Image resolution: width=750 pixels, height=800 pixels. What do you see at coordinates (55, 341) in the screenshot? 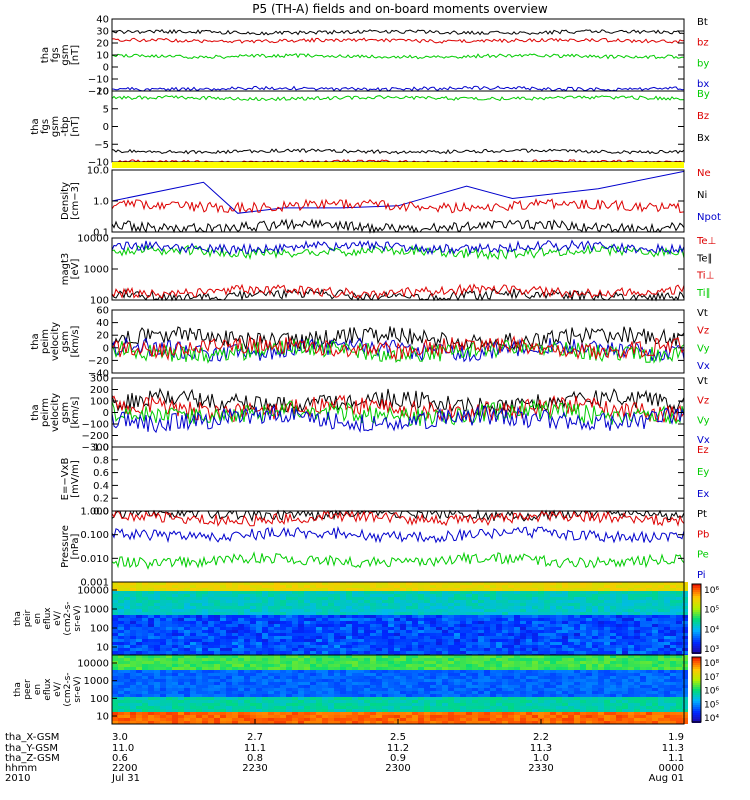
I see `y-axis-label: velocity` at bounding box center [55, 341].